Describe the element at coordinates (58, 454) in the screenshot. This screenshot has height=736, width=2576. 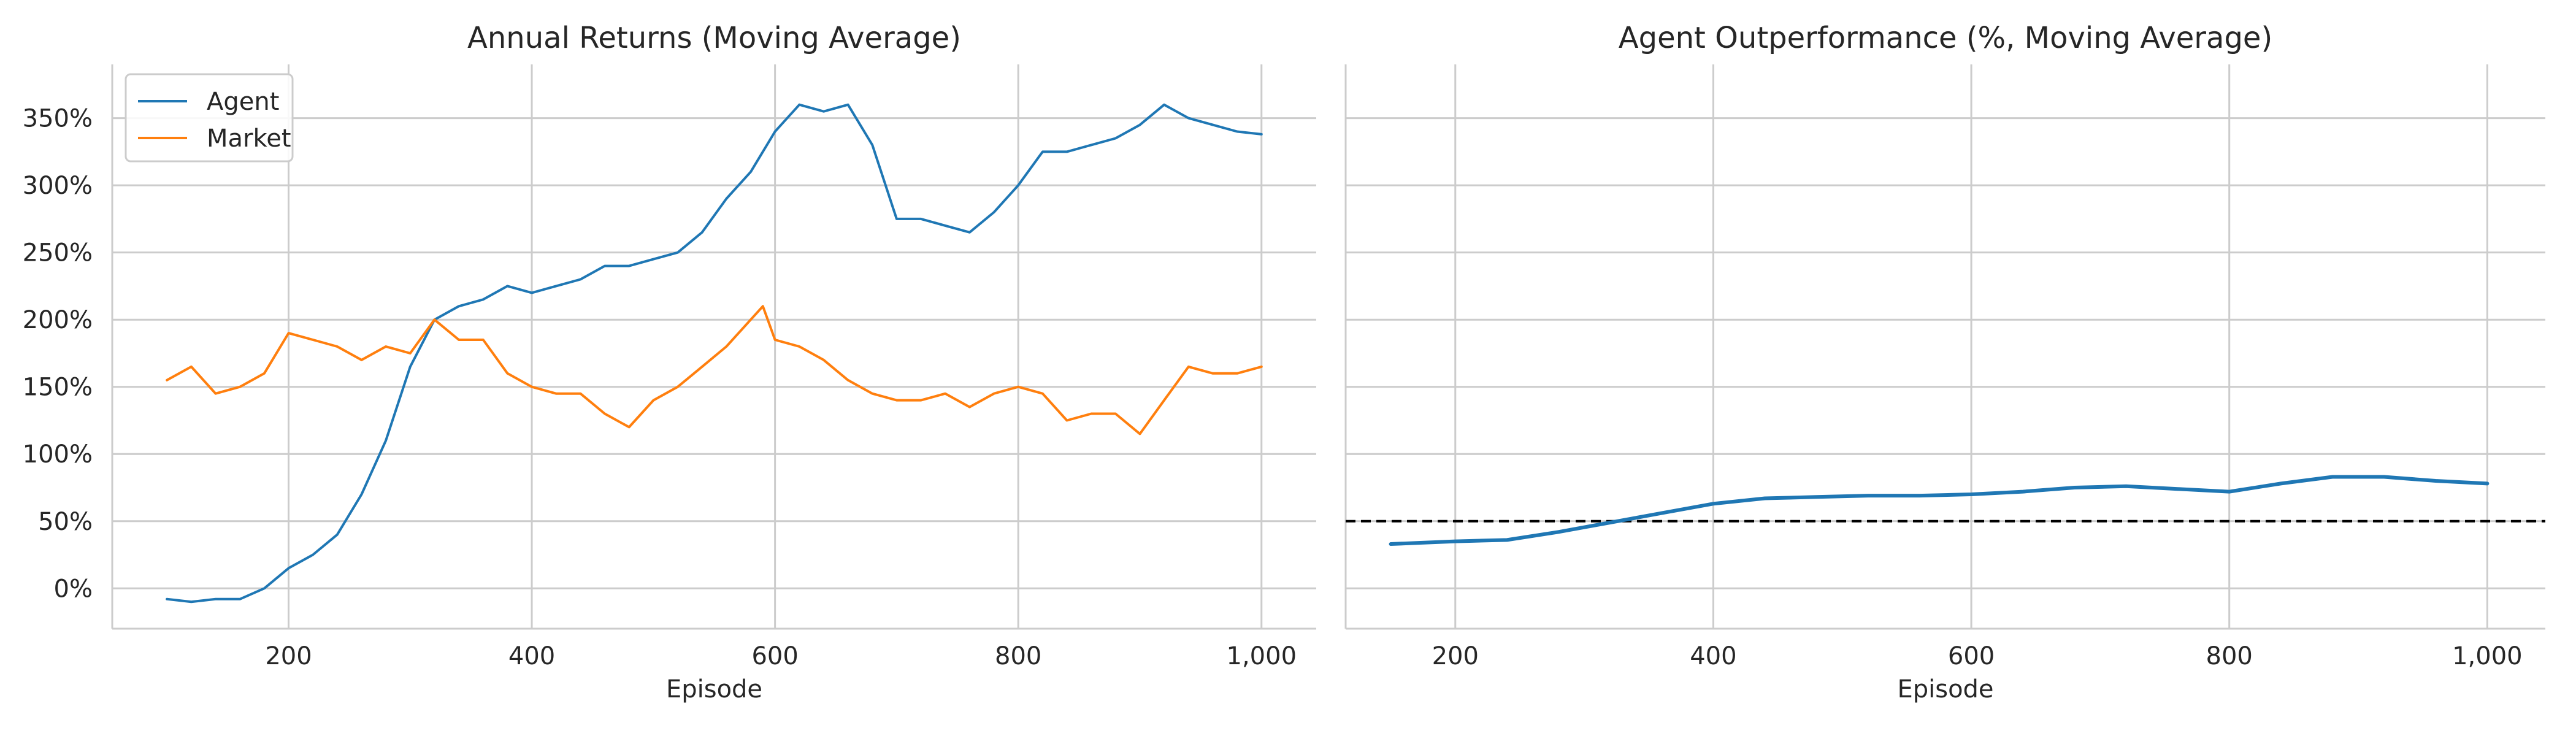
I see `y-tick-label: 100%` at that location.